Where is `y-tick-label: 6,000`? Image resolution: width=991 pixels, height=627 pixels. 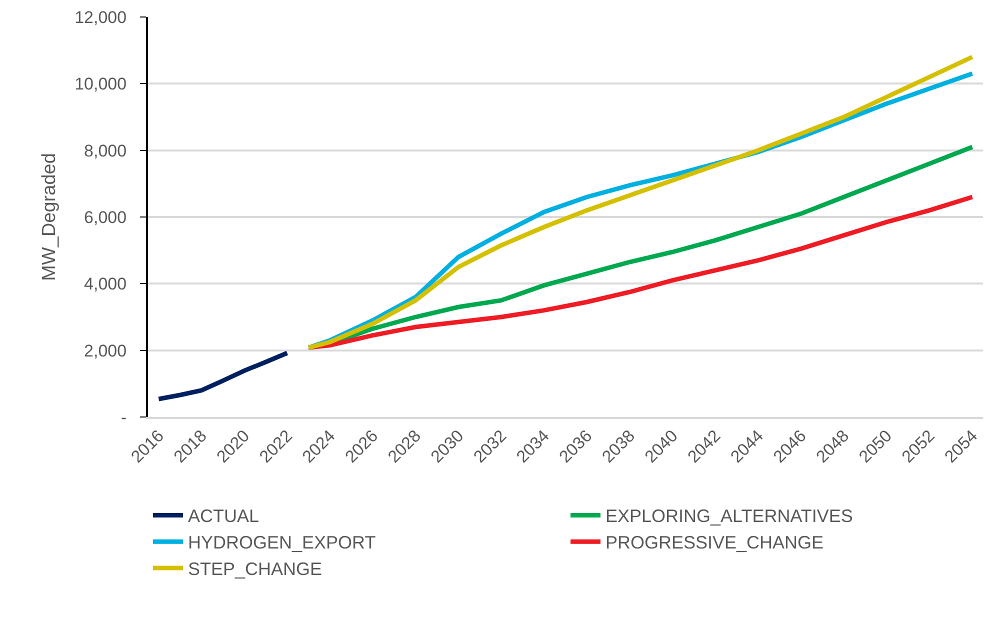
y-tick-label: 6,000 is located at coordinates (105, 217).